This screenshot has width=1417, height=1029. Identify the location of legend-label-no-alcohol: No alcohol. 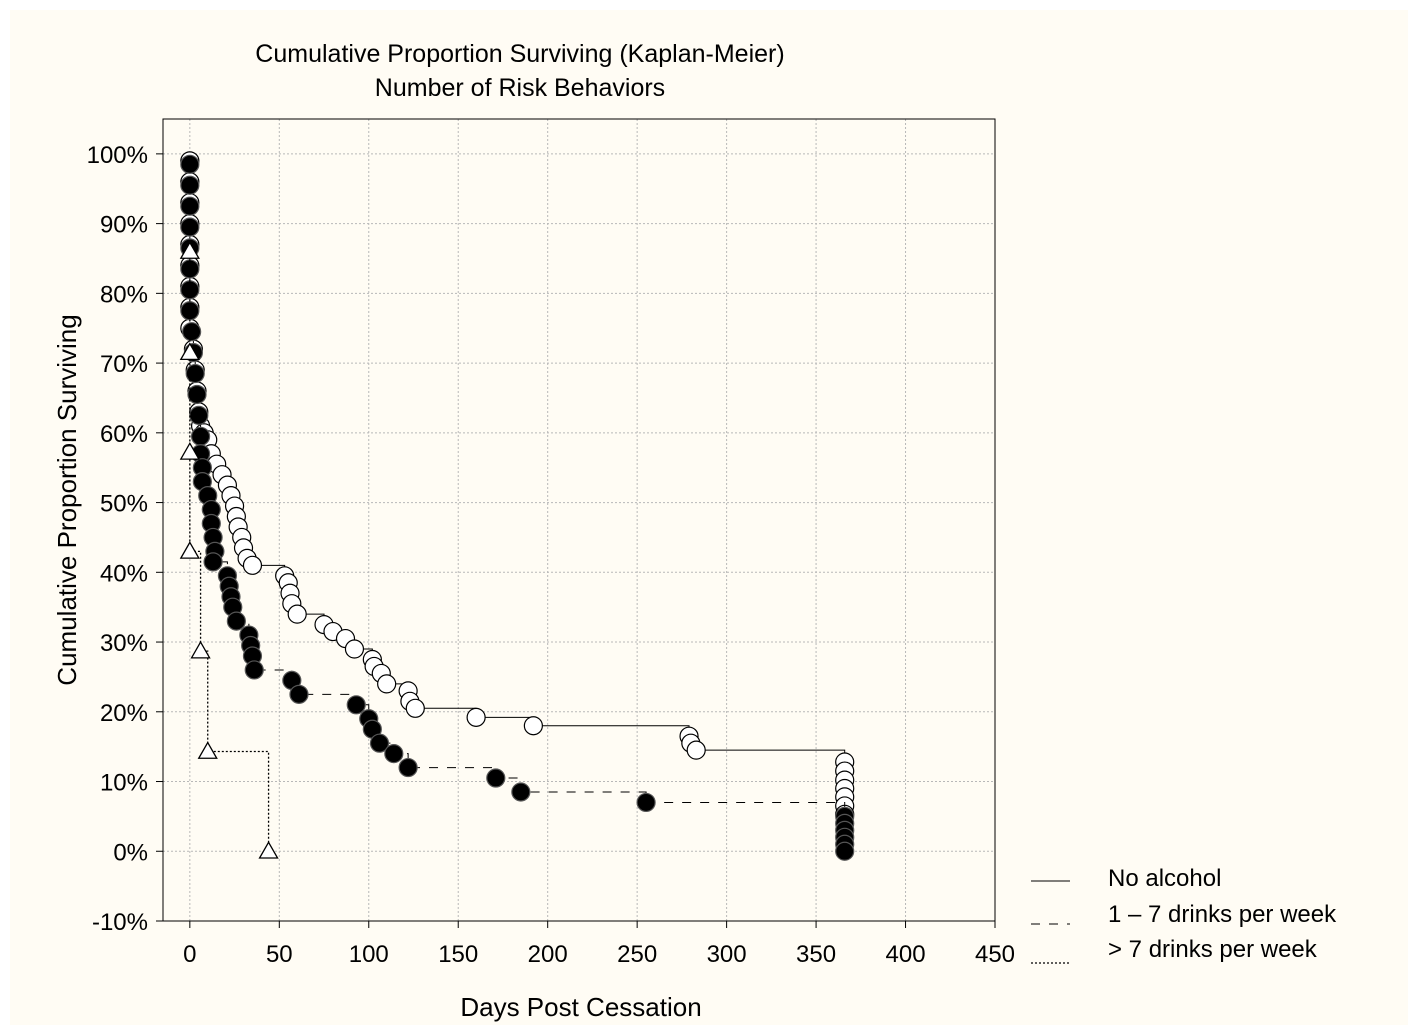
(1164, 878).